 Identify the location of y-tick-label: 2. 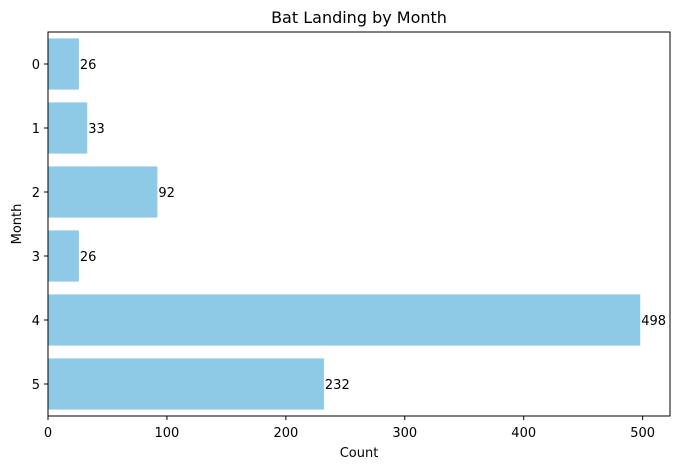
(36, 193).